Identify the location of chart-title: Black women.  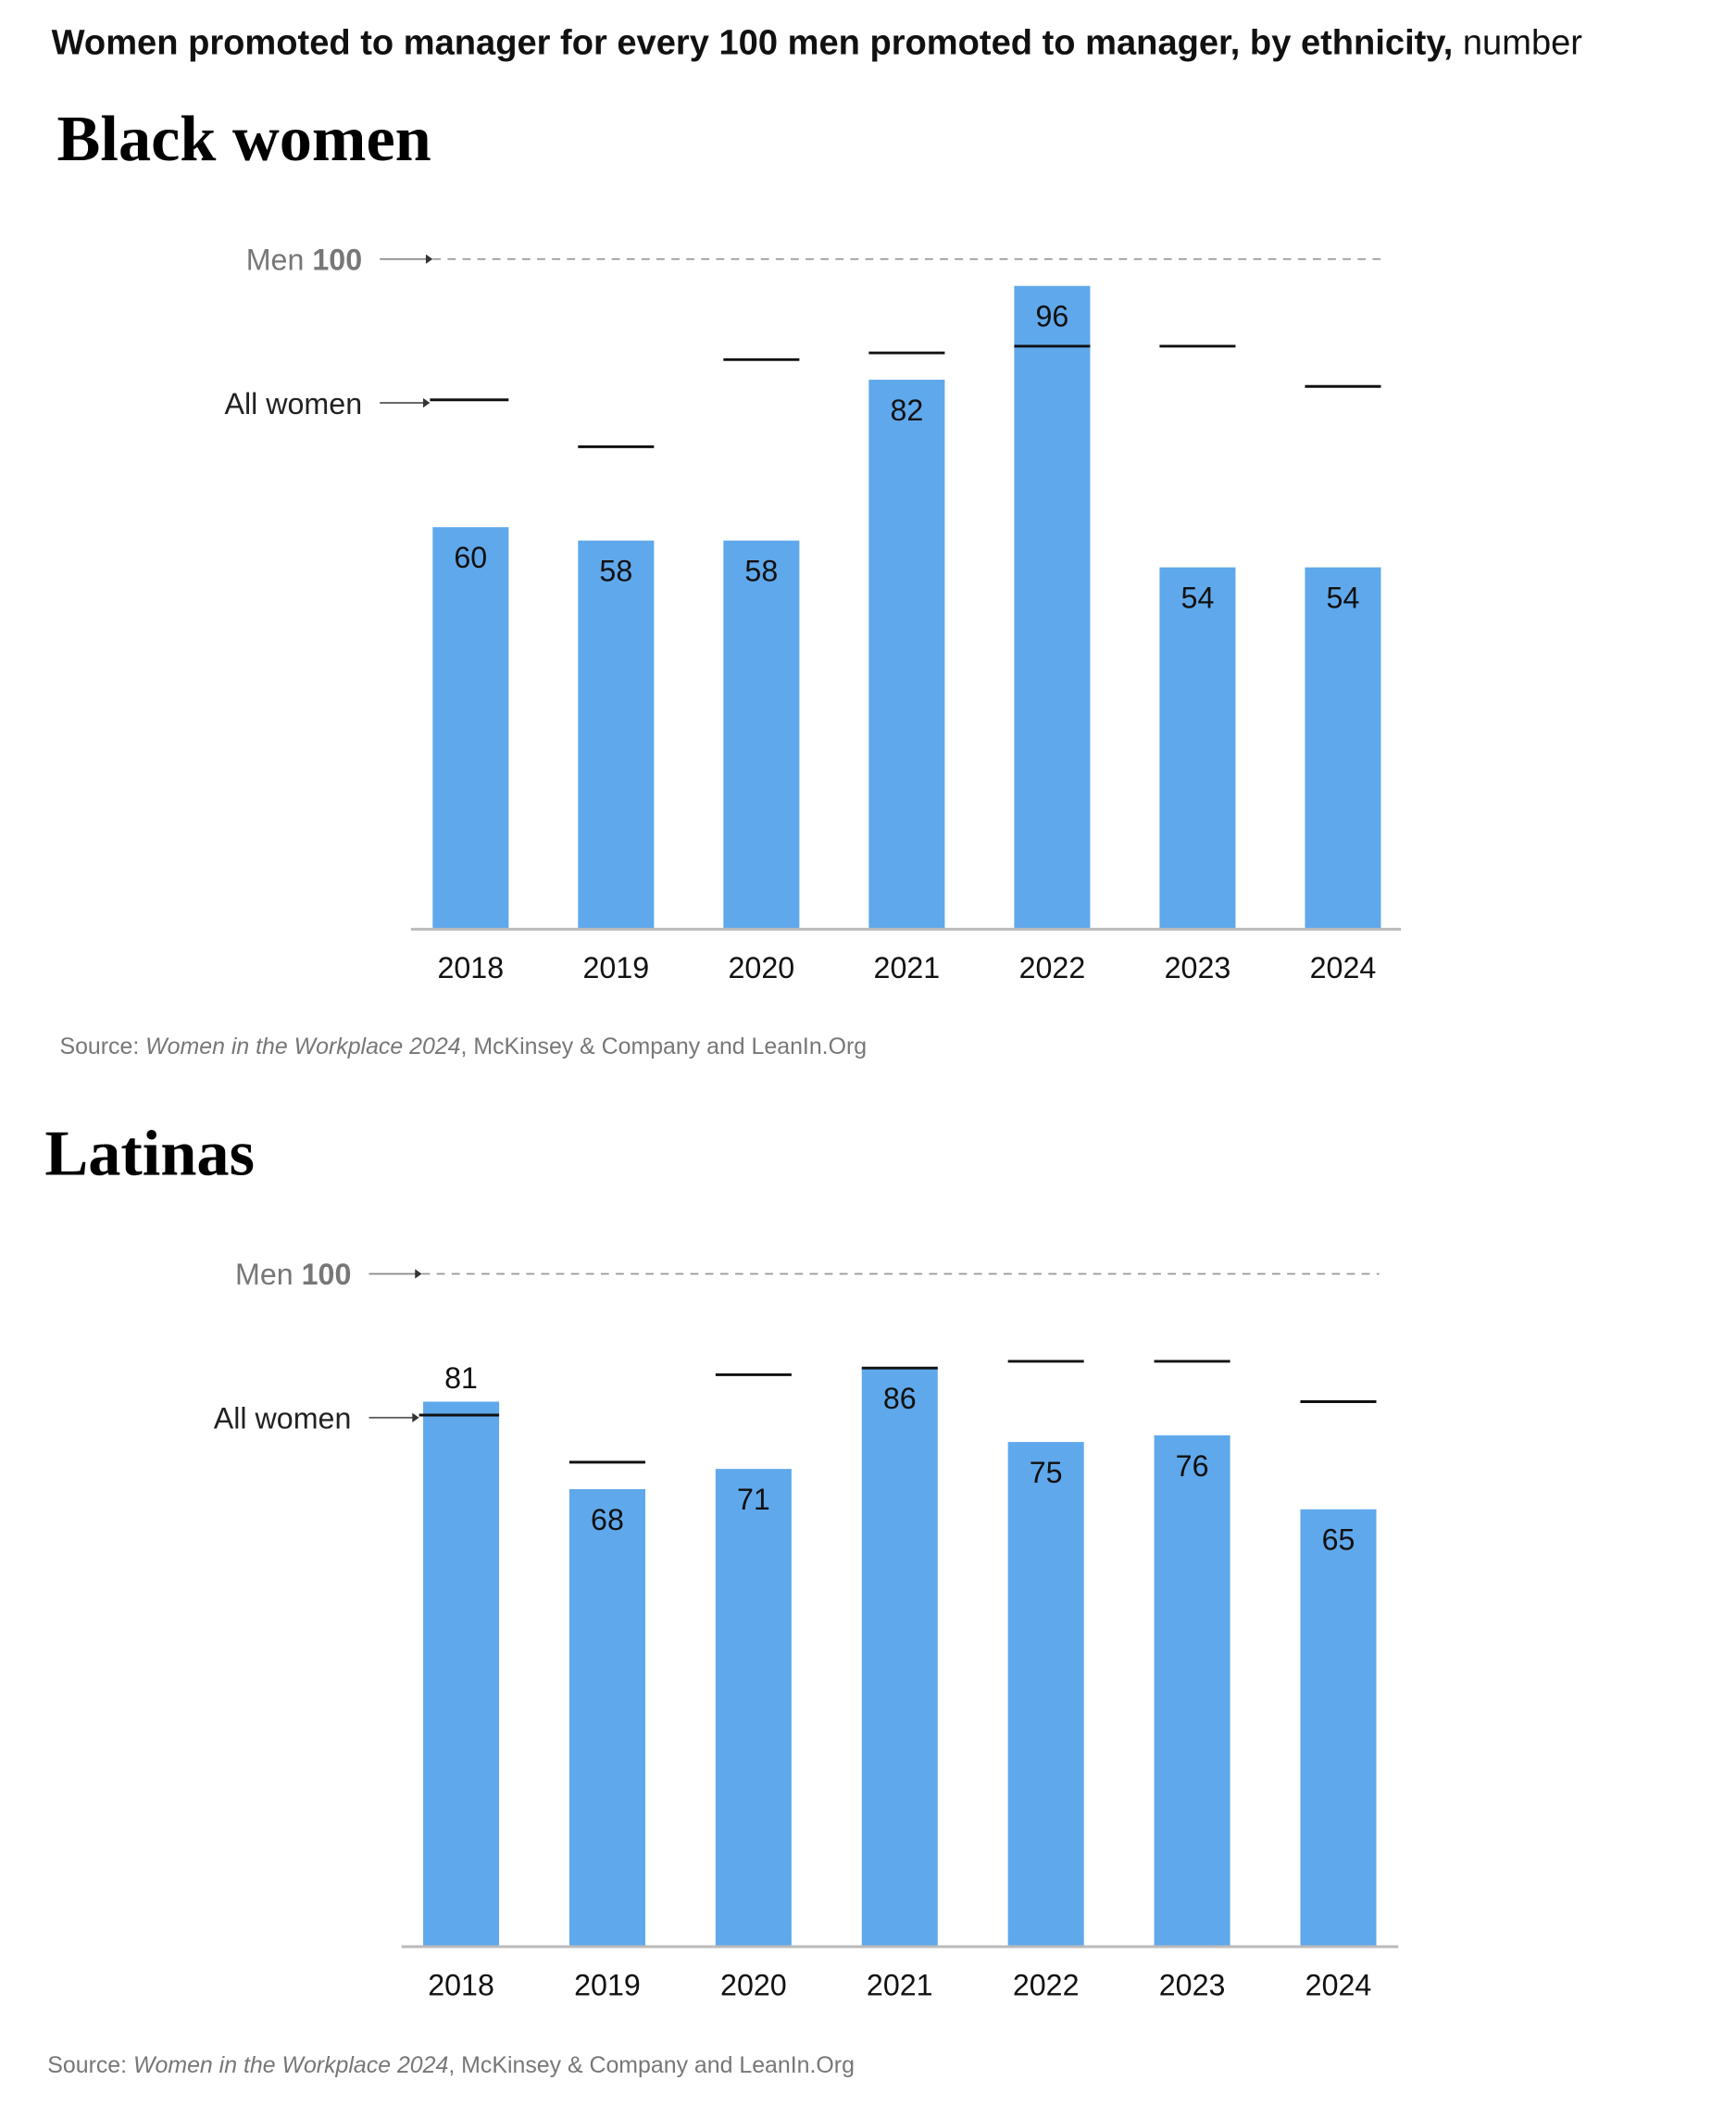
(244, 139).